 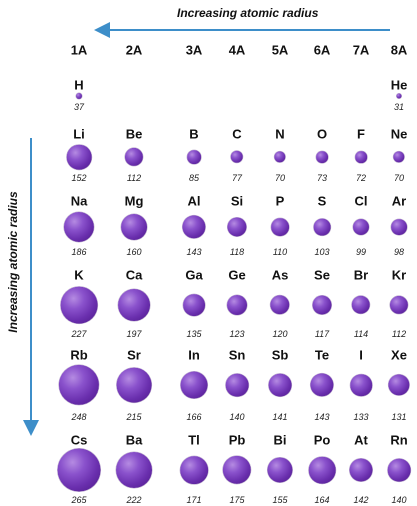 I want to click on atomic-radius-ga: 135, so click(x=194, y=334).